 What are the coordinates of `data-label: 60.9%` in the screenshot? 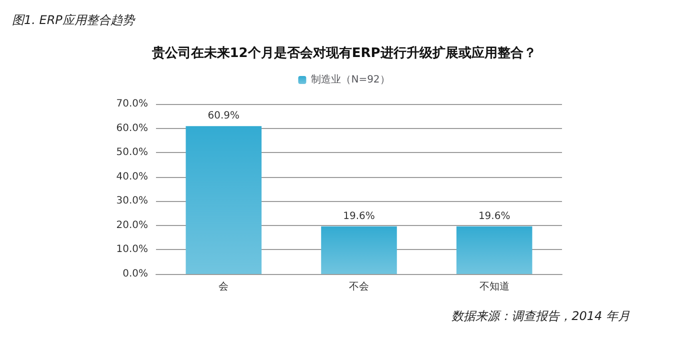 It's located at (224, 116).